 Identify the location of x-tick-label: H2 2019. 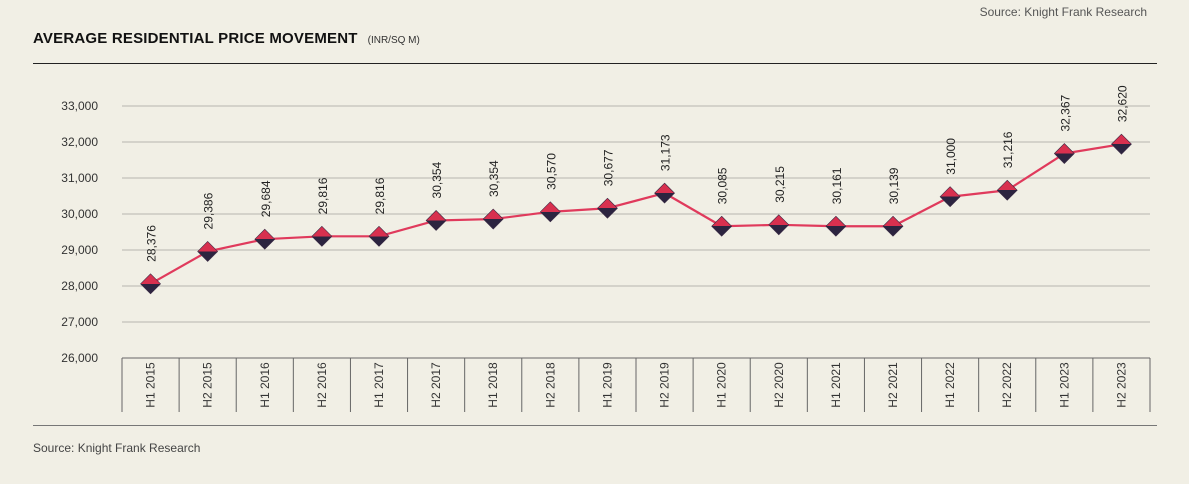
(665, 385).